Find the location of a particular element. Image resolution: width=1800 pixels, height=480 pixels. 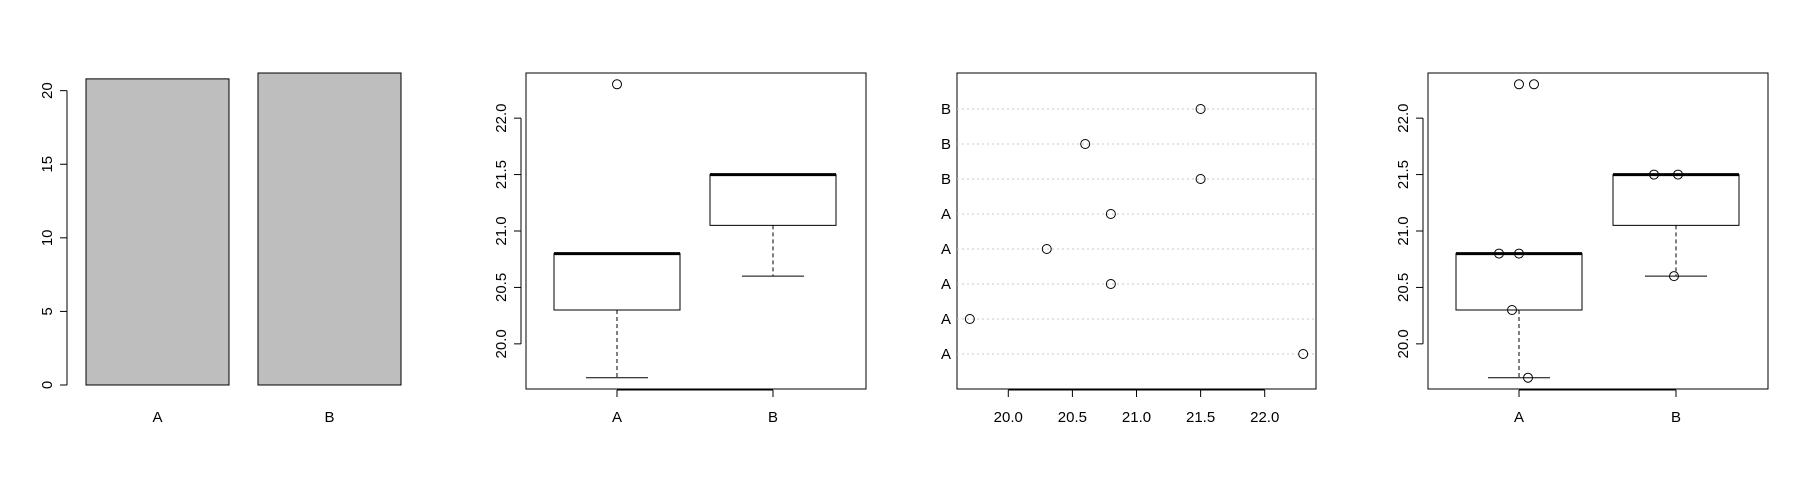

outlier-point is located at coordinates (617, 84).